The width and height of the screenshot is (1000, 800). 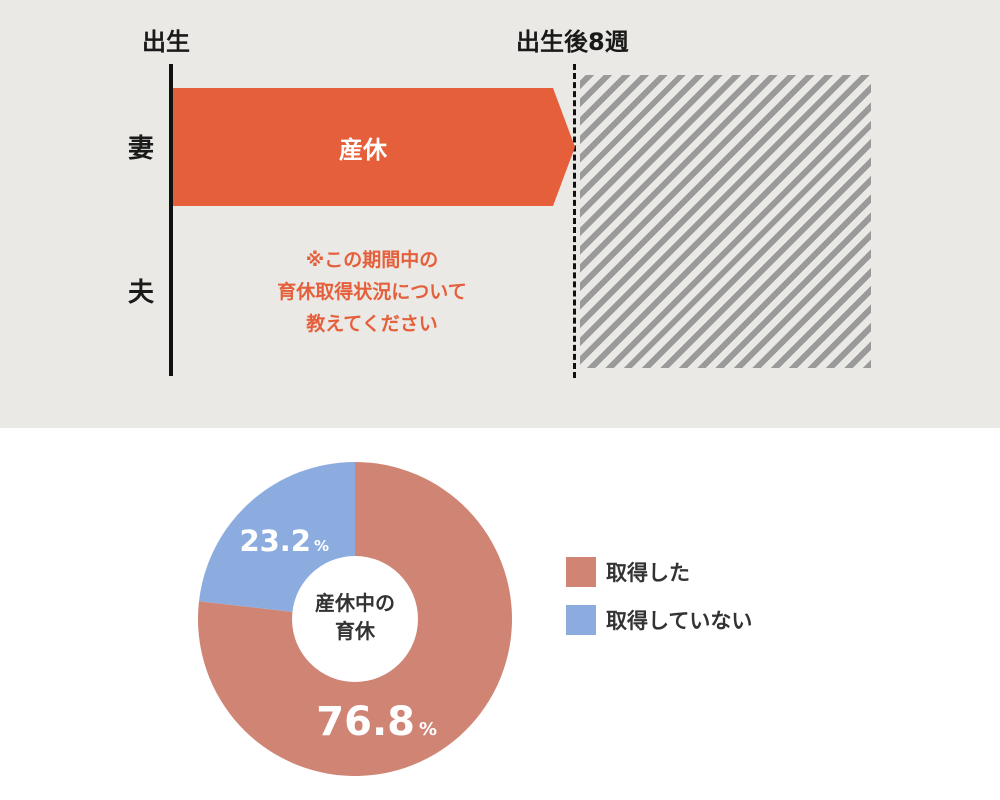 I want to click on donut-chart: 産休中の 育休 76.8 % 23.2 %, so click(x=354, y=619).